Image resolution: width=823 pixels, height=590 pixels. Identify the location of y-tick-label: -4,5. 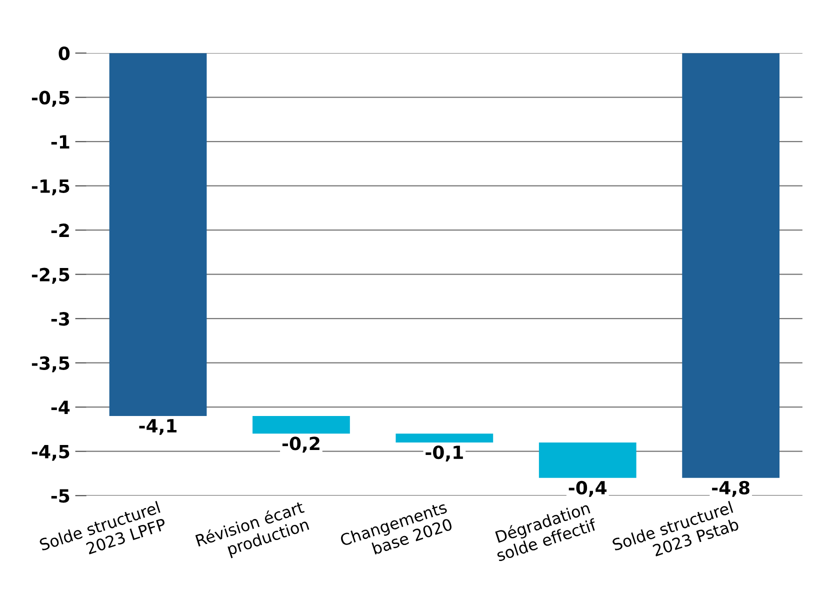
(51, 453).